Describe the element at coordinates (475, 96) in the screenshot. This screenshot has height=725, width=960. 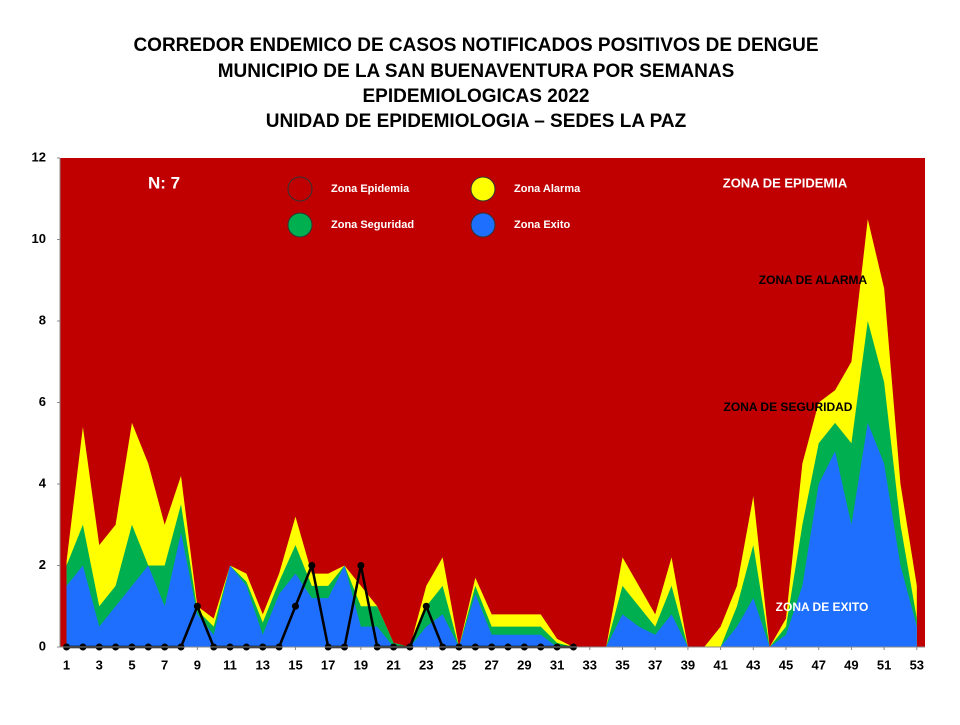
I see `title-line: EPIDEMIOLOGICAS 2022` at that location.